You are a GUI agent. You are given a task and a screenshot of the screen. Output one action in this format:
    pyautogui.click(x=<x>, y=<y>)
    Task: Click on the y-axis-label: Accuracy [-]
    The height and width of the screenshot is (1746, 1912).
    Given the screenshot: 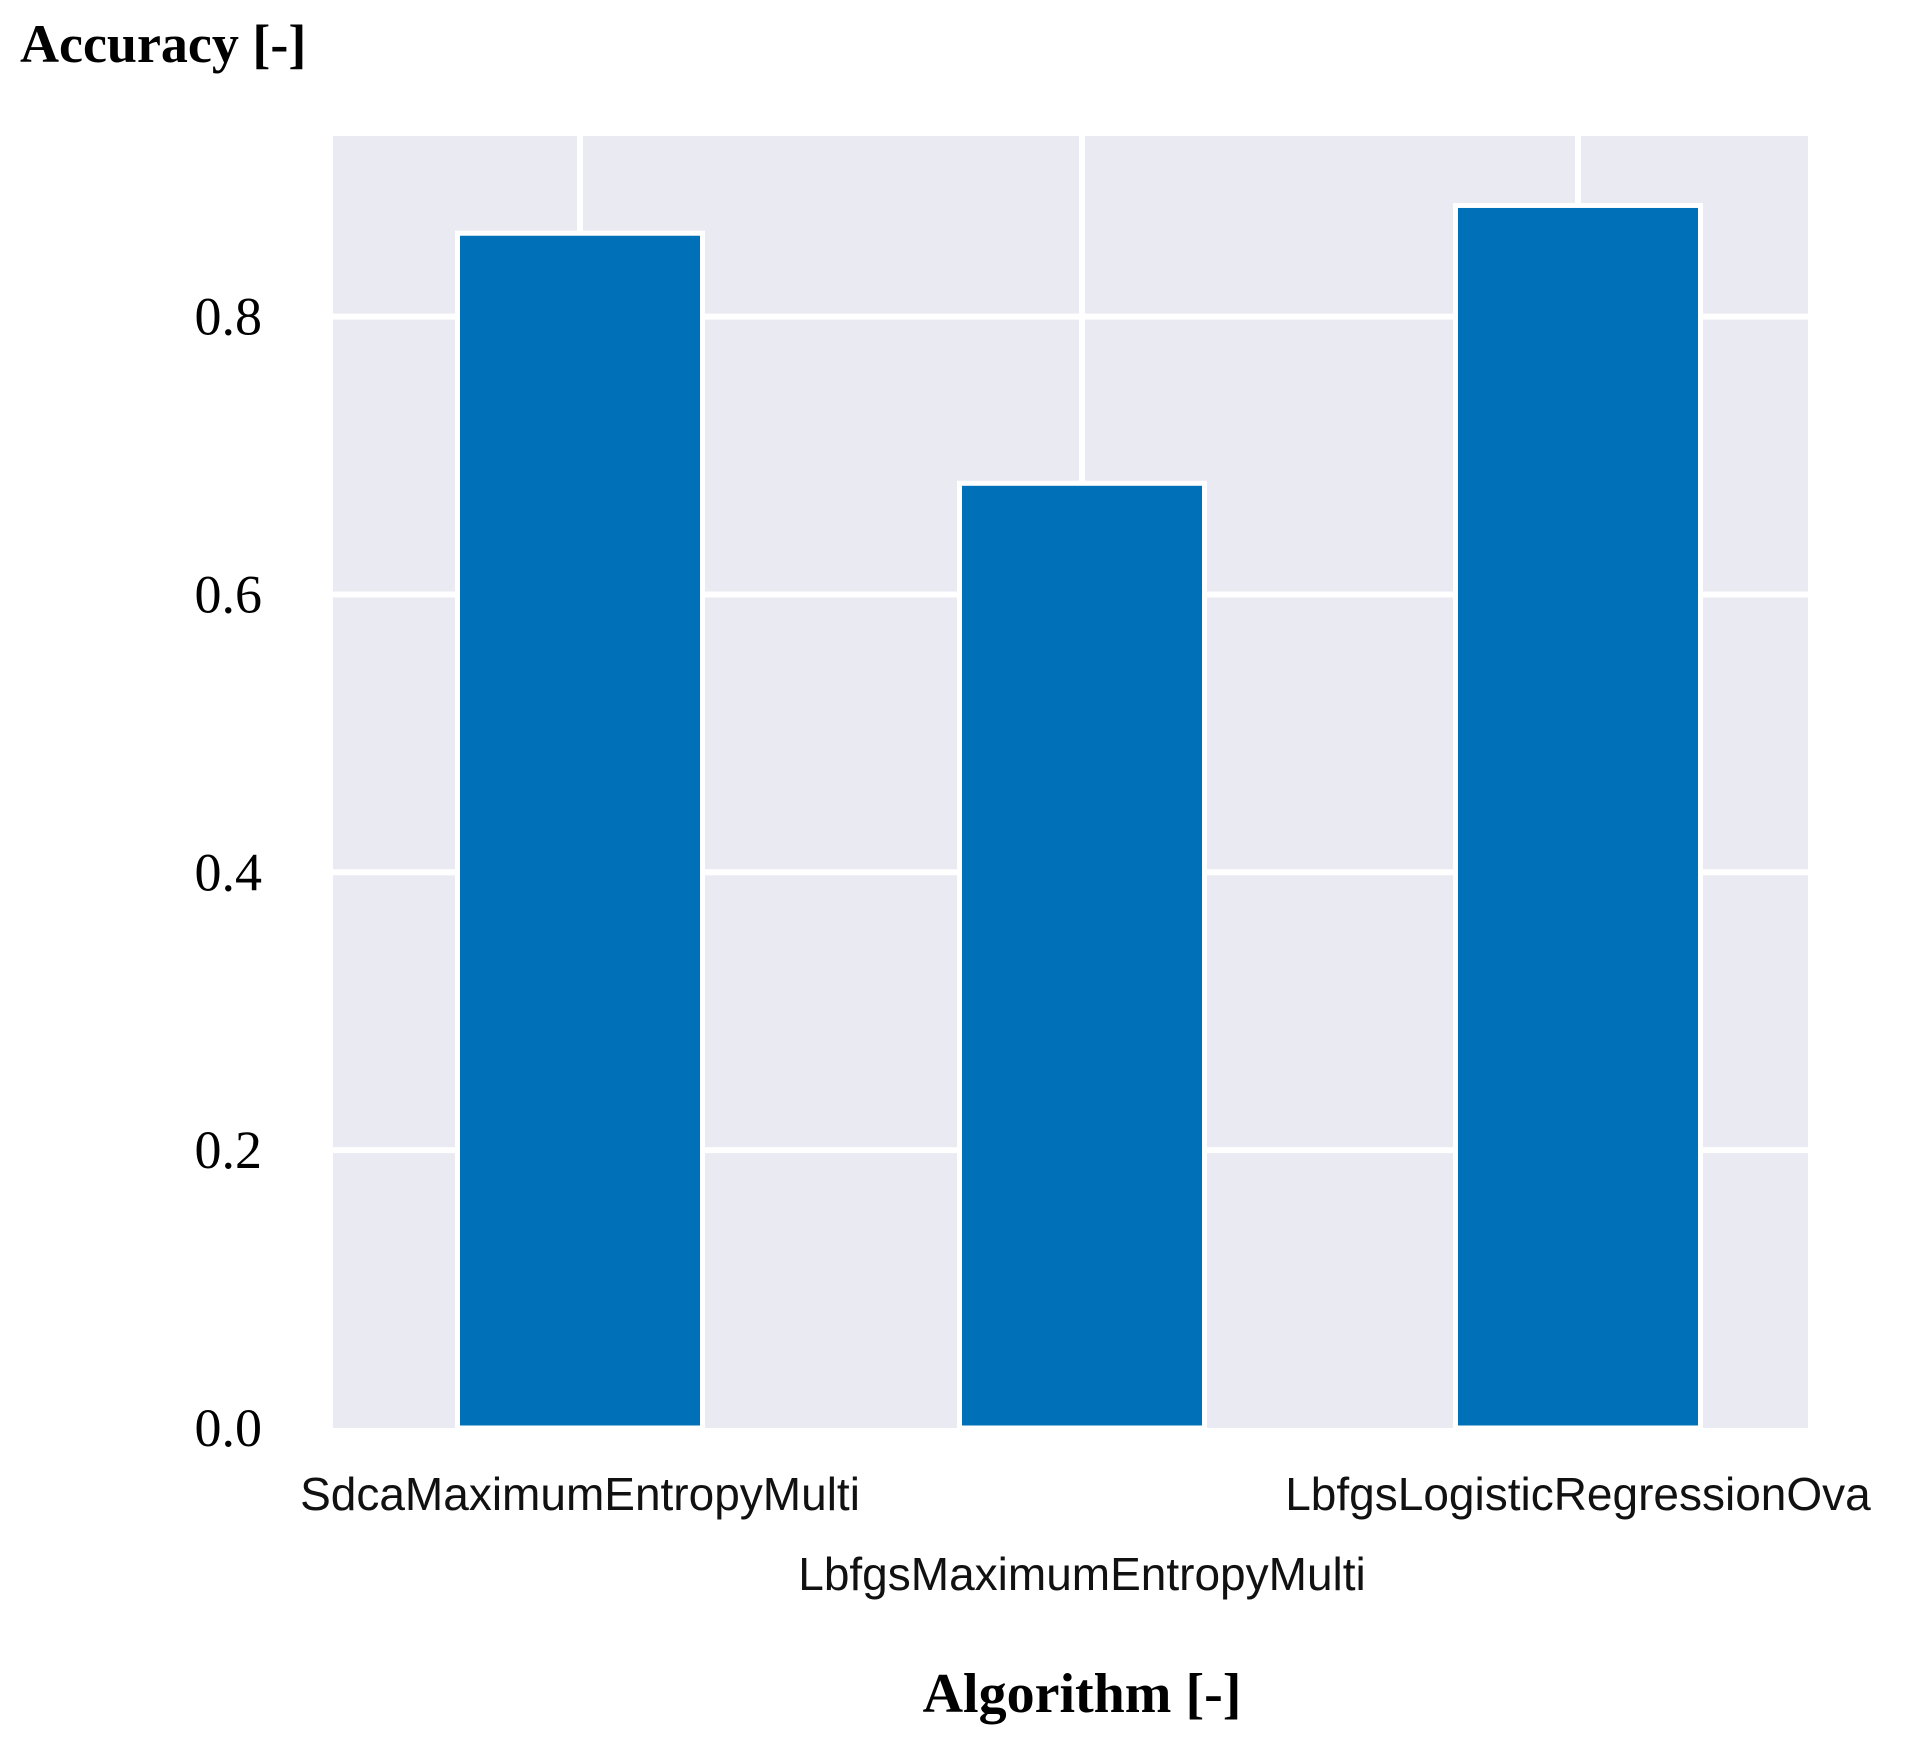 What is the action you would take?
    pyautogui.click(x=163, y=44)
    